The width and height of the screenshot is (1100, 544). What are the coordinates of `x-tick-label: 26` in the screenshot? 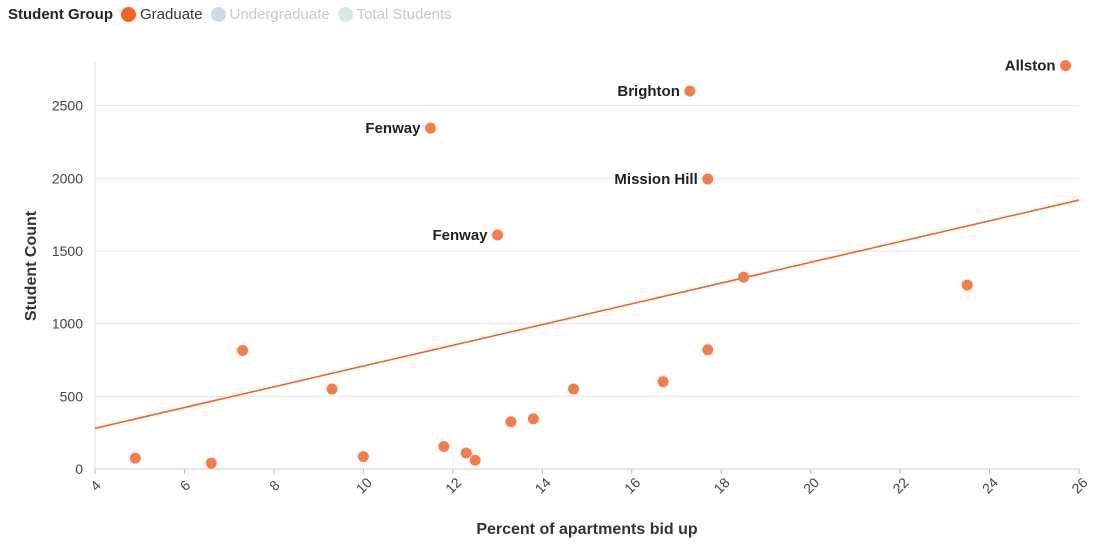 It's located at (1079, 485).